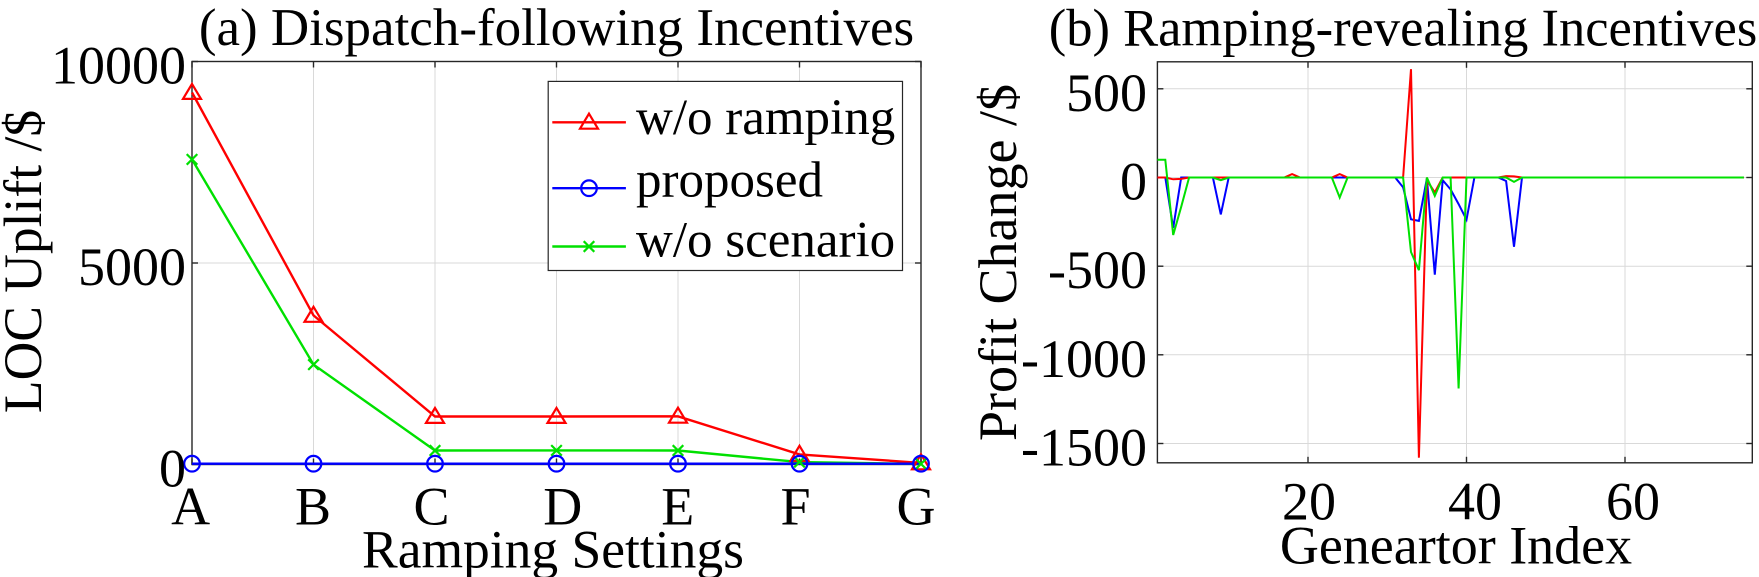  I want to click on svg-text: 20, so click(1309, 502).